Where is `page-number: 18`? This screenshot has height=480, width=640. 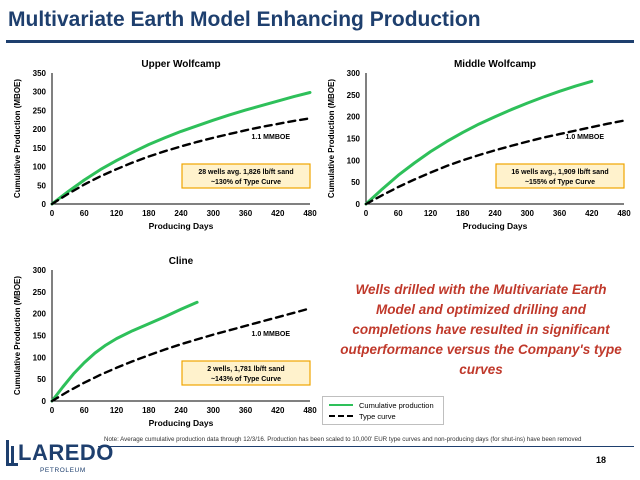 page-number: 18 is located at coordinates (601, 460).